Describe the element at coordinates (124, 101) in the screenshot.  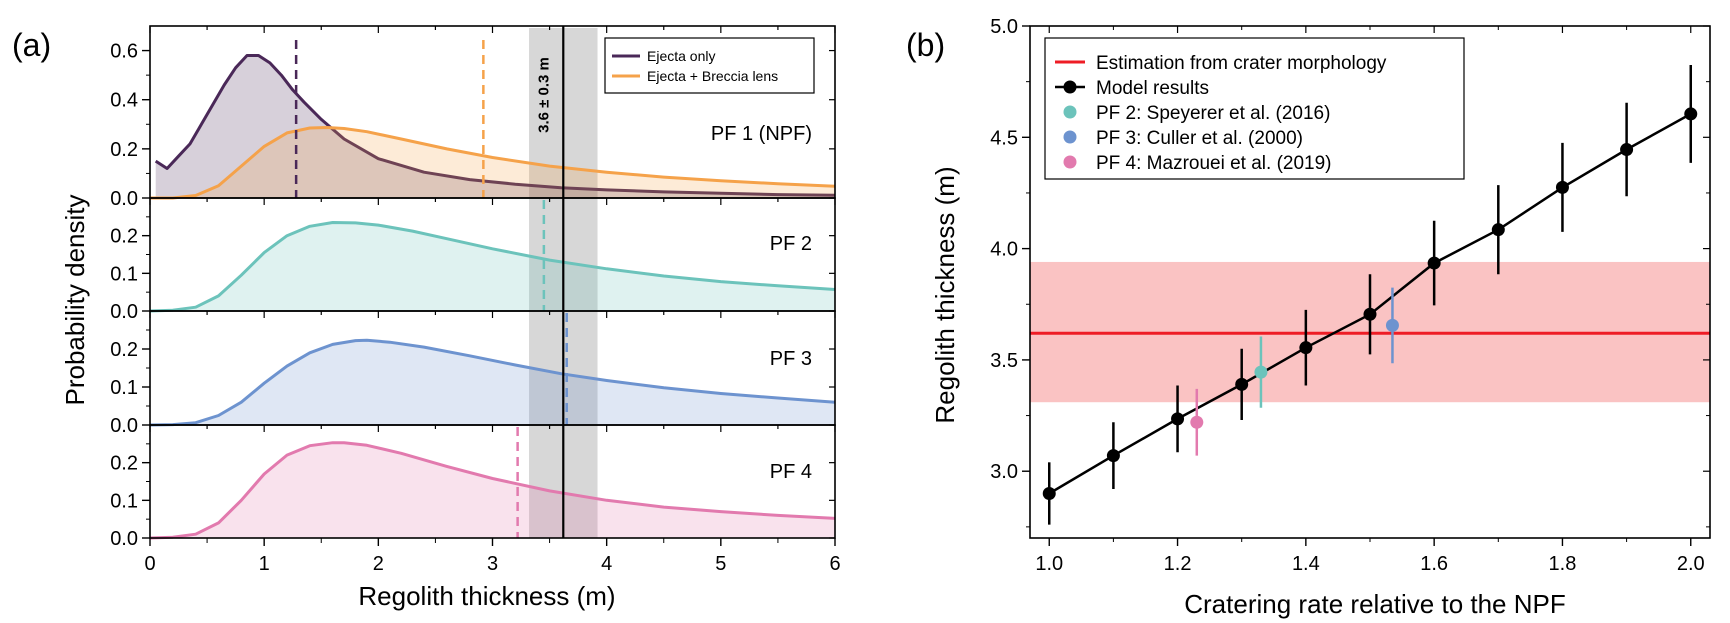
I see `y-tick-label: 0.4` at that location.